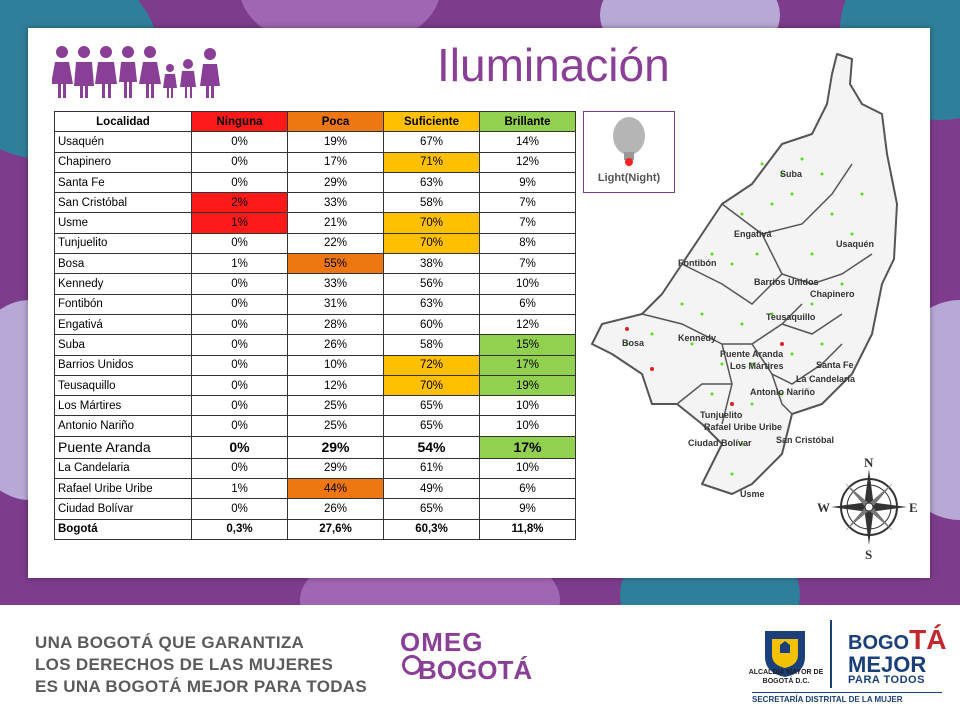 The height and width of the screenshot is (720, 960). Describe the element at coordinates (123, 509) in the screenshot. I see `cell-name: Ciudad Bolívar` at that location.